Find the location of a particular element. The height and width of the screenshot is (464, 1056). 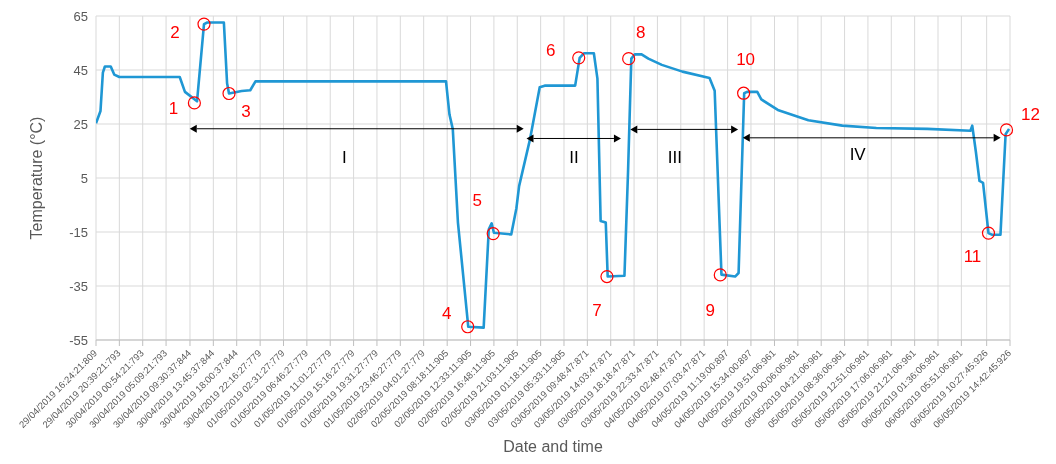

annotation: 1 is located at coordinates (173, 109).